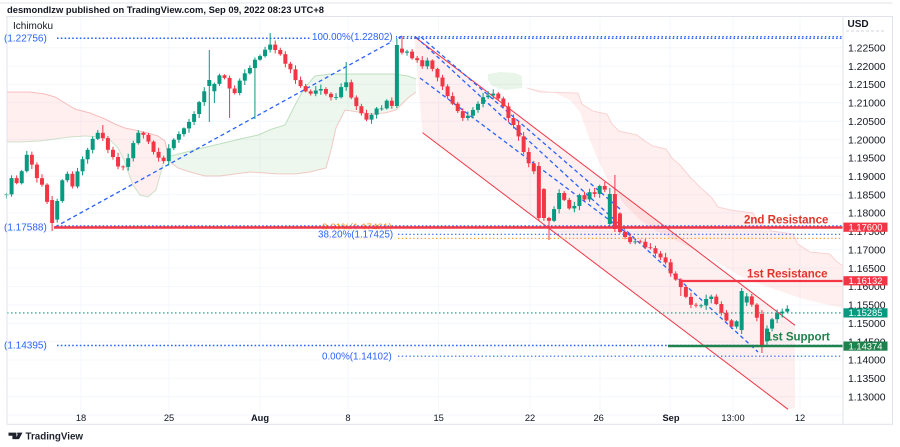 Image resolution: width=900 pixels, height=447 pixels. What do you see at coordinates (599, 418) in the screenshot?
I see `svg-text: 26` at bounding box center [599, 418].